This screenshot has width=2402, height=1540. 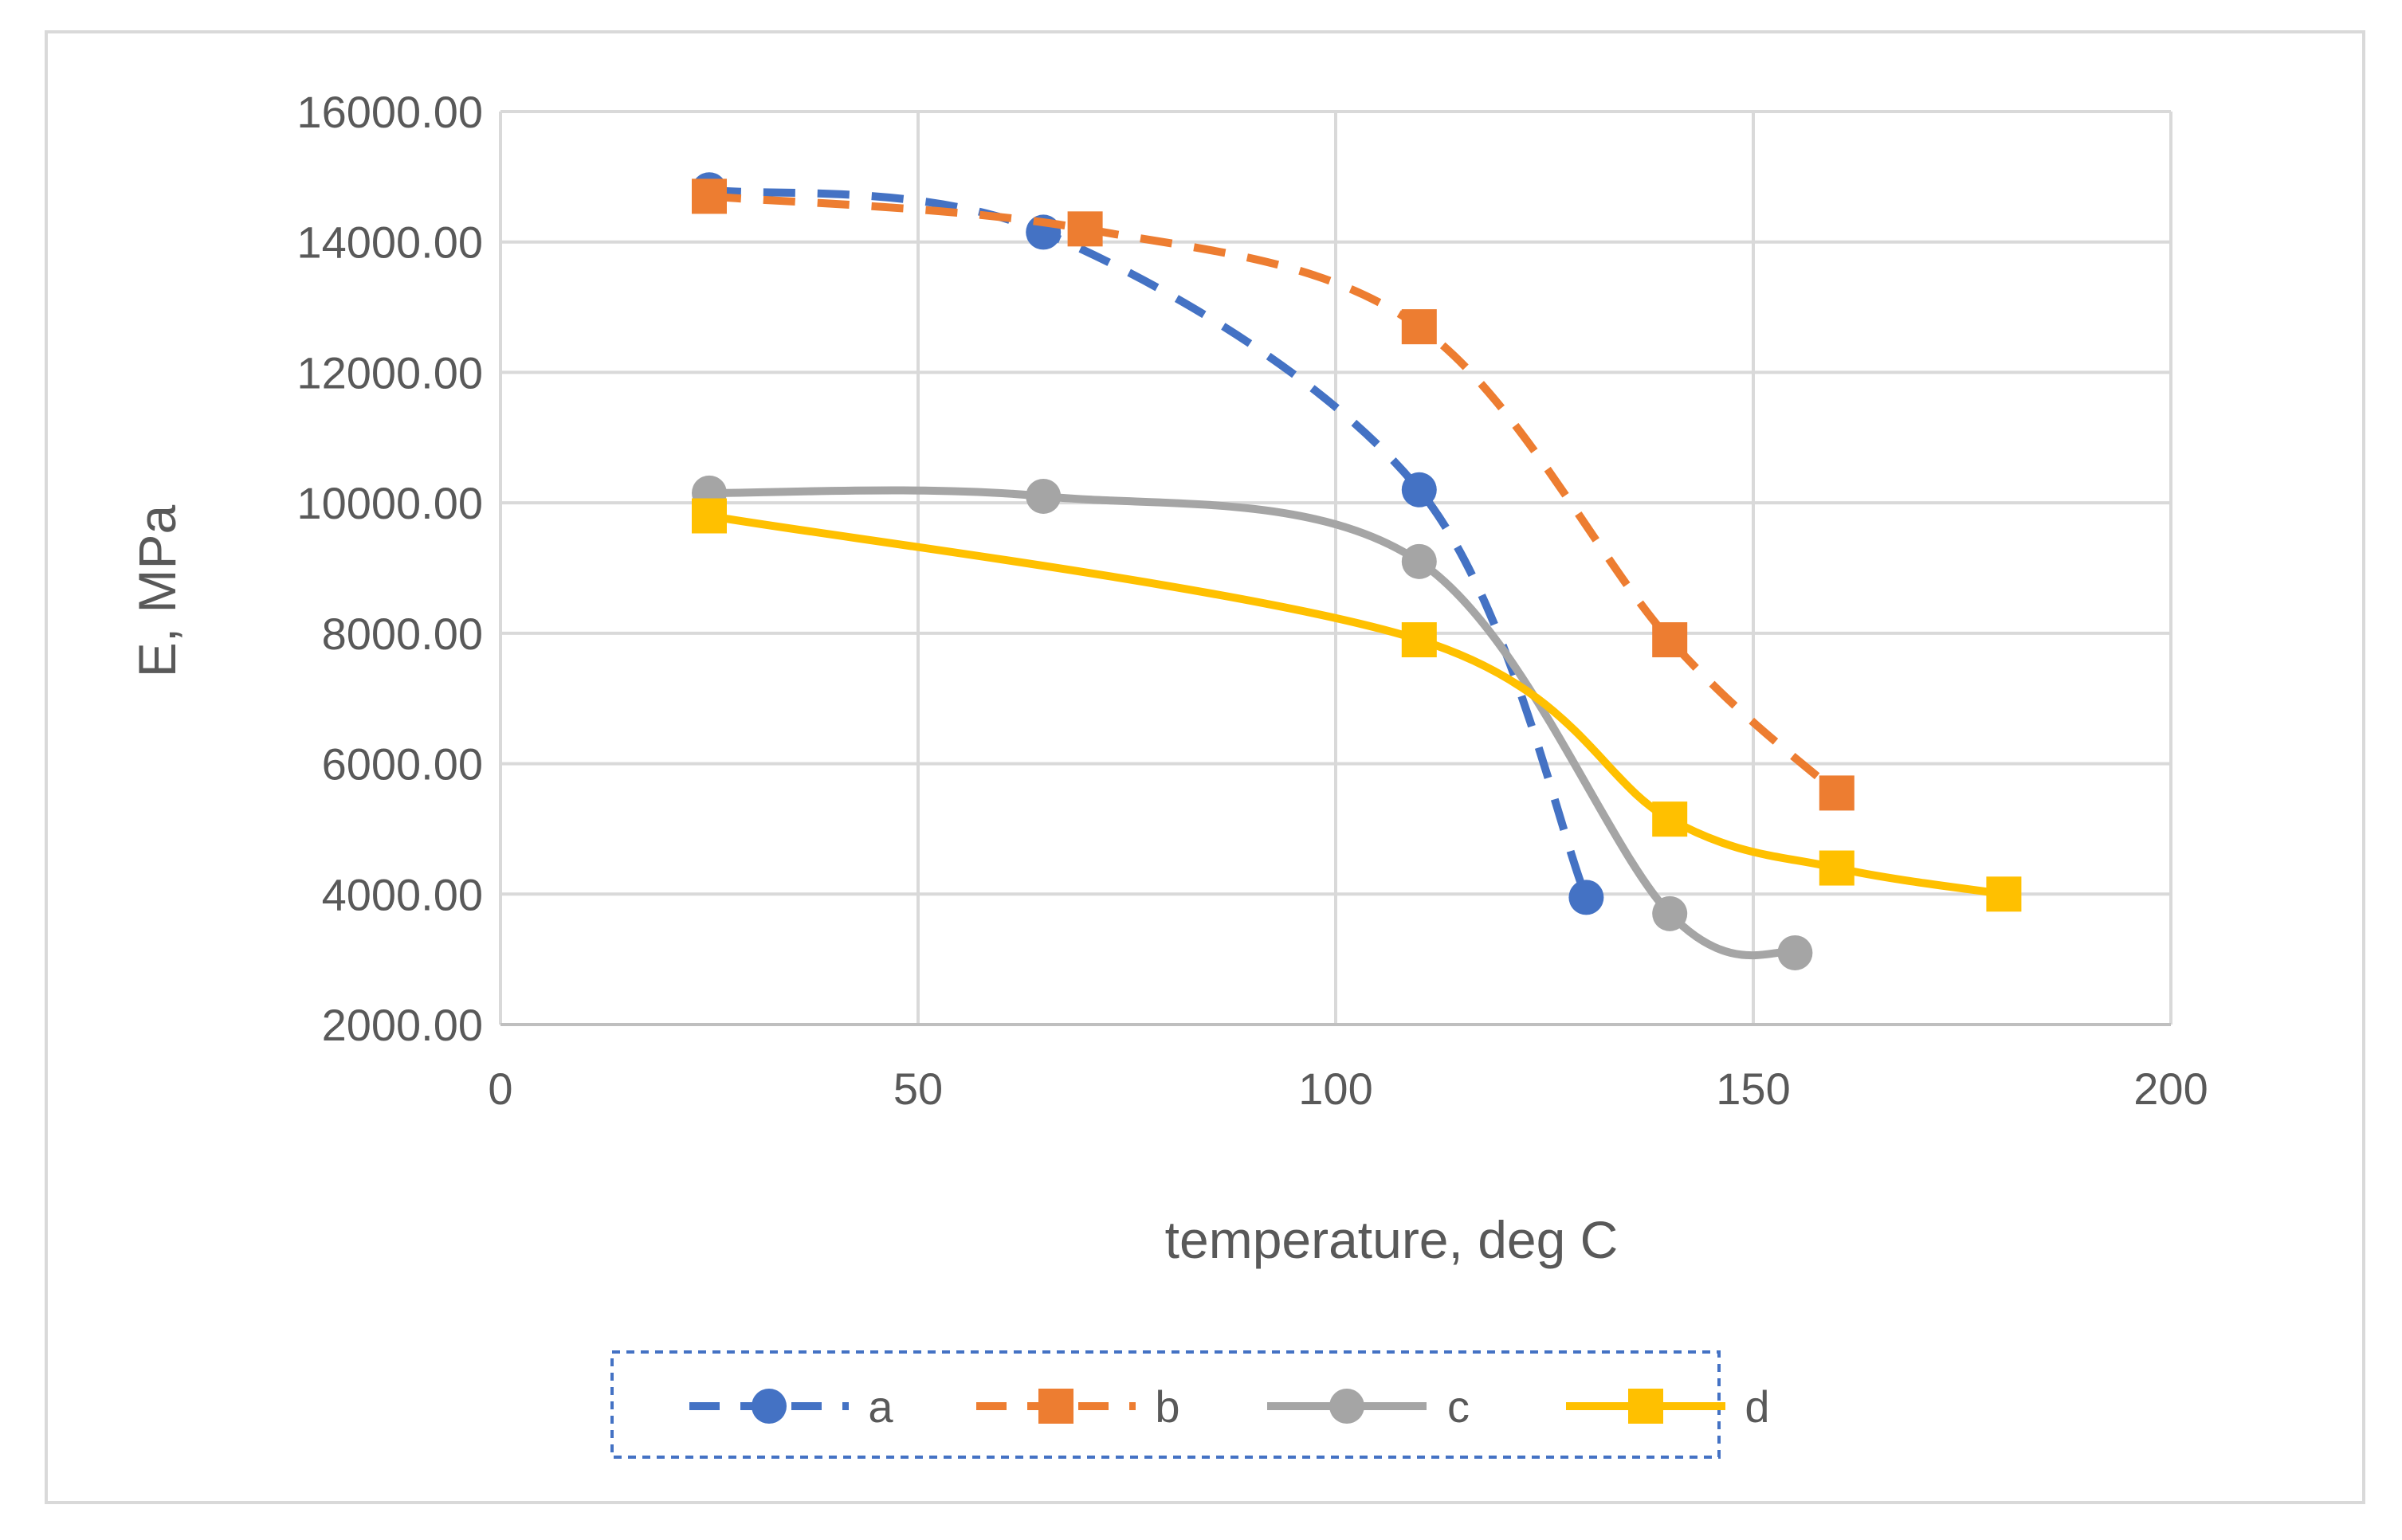 What do you see at coordinates (389, 243) in the screenshot?
I see `y-tick-label: 14000.00` at bounding box center [389, 243].